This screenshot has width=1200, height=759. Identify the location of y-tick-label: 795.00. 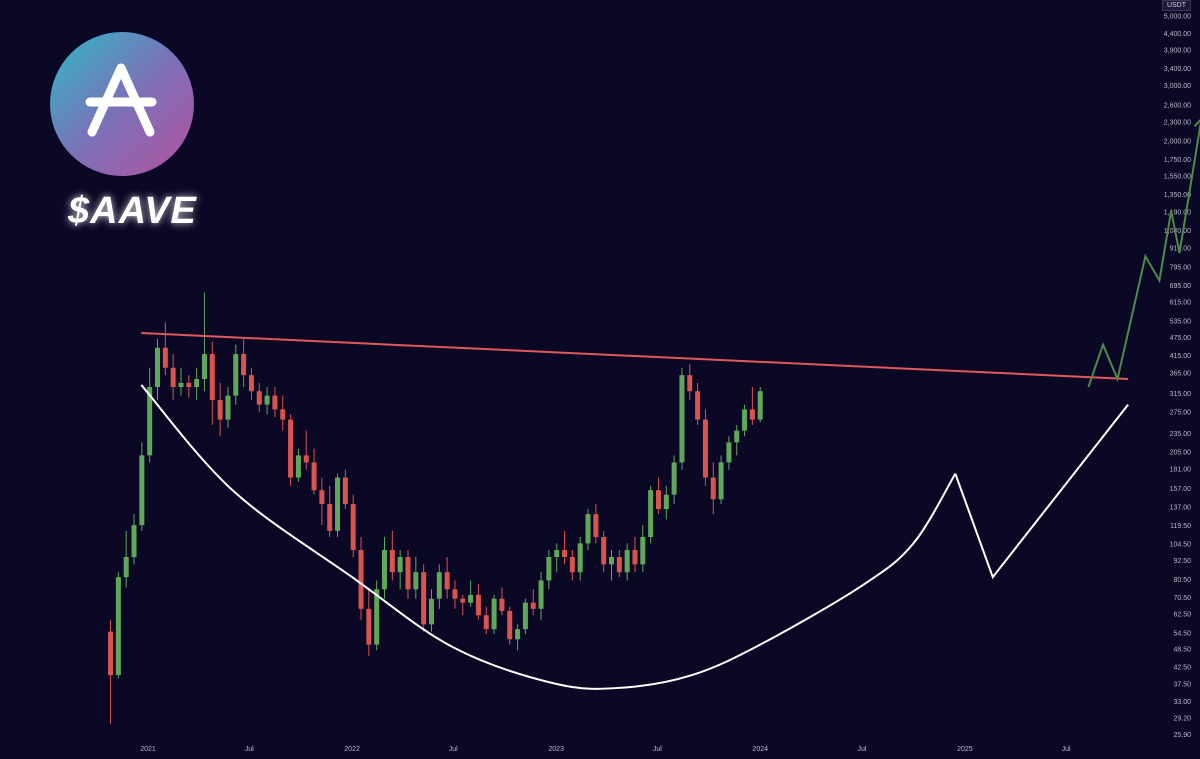
(1181, 267).